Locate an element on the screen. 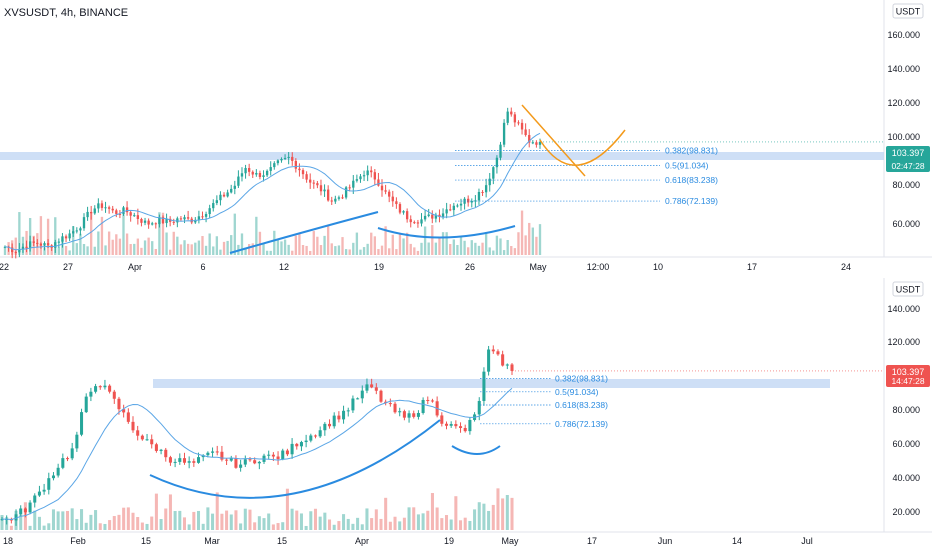 The width and height of the screenshot is (932, 550). last-price-text: 103.397 is located at coordinates (908, 153).